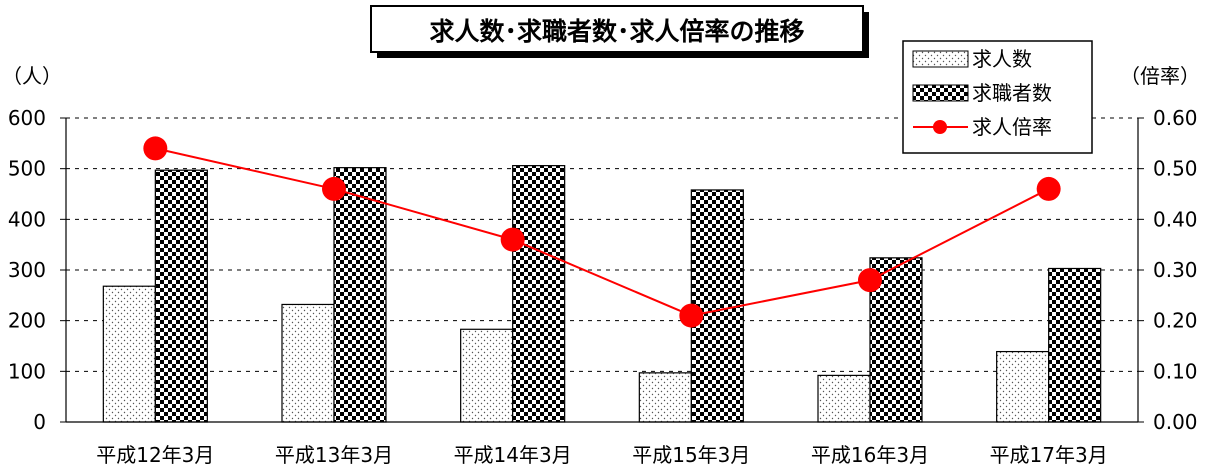 This screenshot has height=472, width=1219. Describe the element at coordinates (27, 371) in the screenshot. I see `y-left-tick-label: 100` at that location.